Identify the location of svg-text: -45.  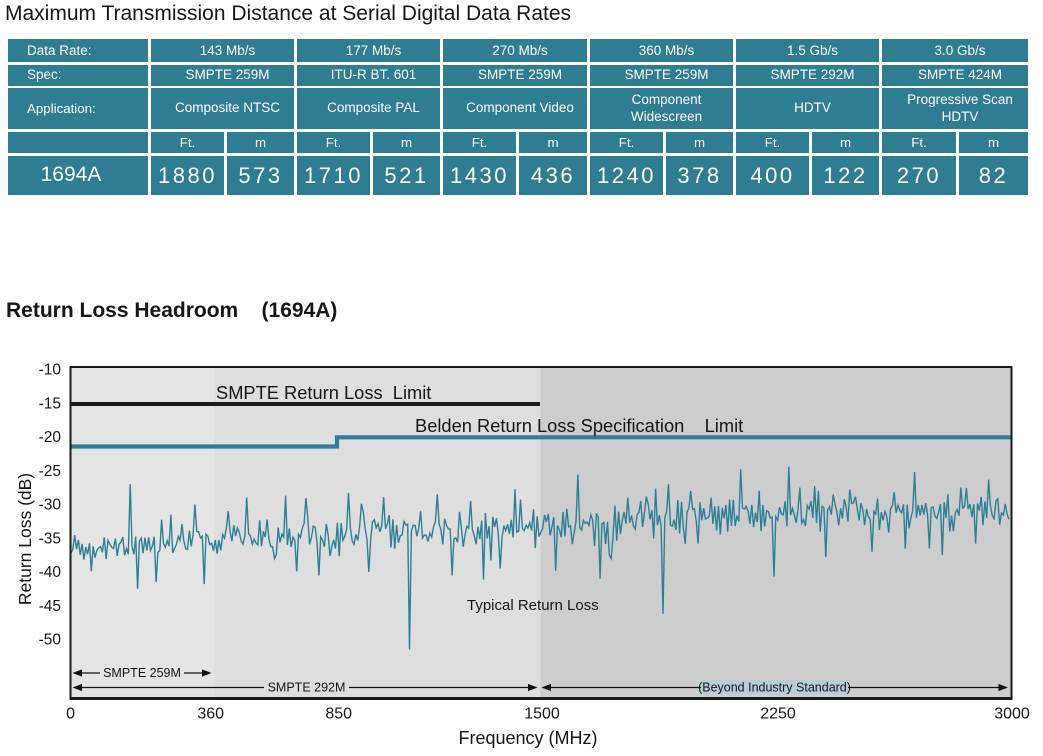
(50, 606).